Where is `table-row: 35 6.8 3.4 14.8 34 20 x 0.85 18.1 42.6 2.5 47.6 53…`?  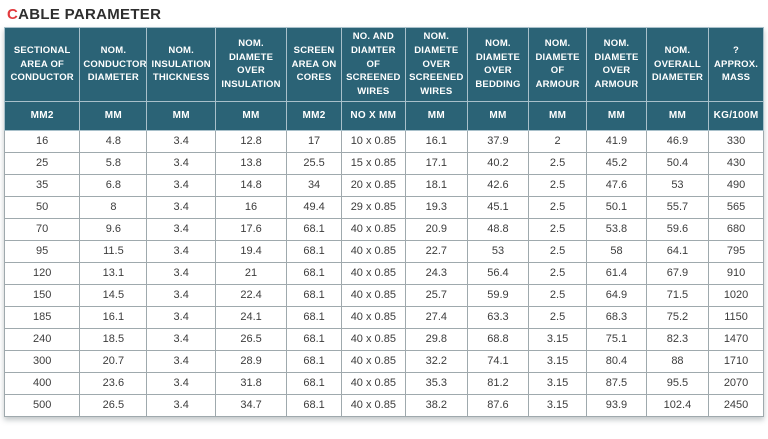 table-row: 35 6.8 3.4 14.8 34 20 x 0.85 18.1 42.6 2.5 47.6 53… is located at coordinates (383, 185).